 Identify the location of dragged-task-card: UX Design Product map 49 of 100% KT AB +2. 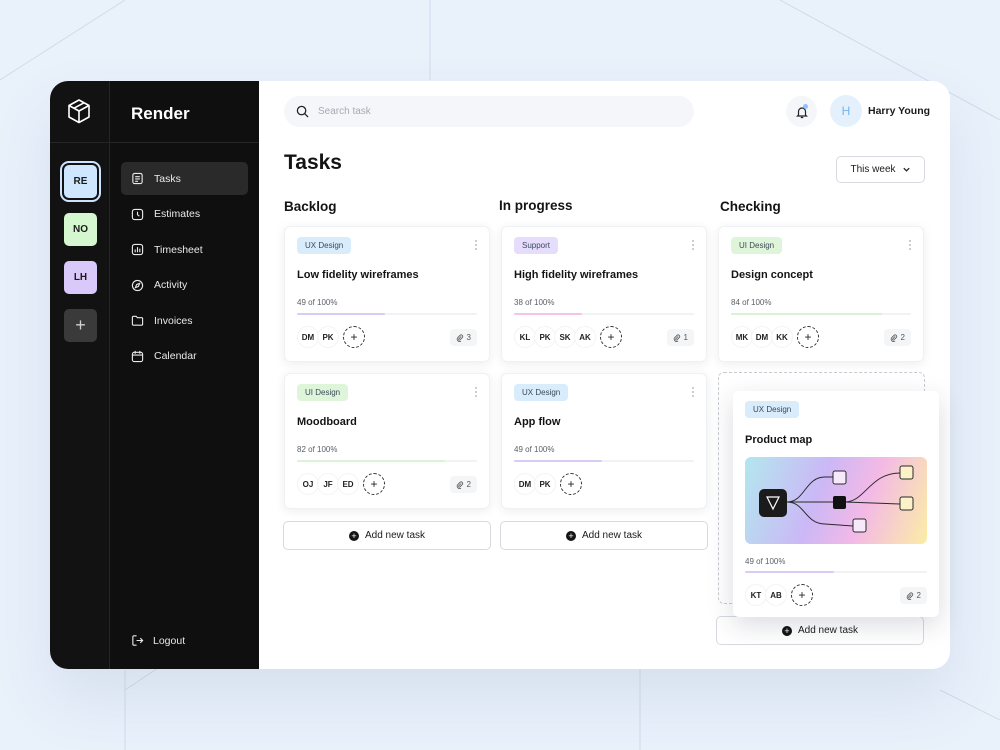
(836, 504).